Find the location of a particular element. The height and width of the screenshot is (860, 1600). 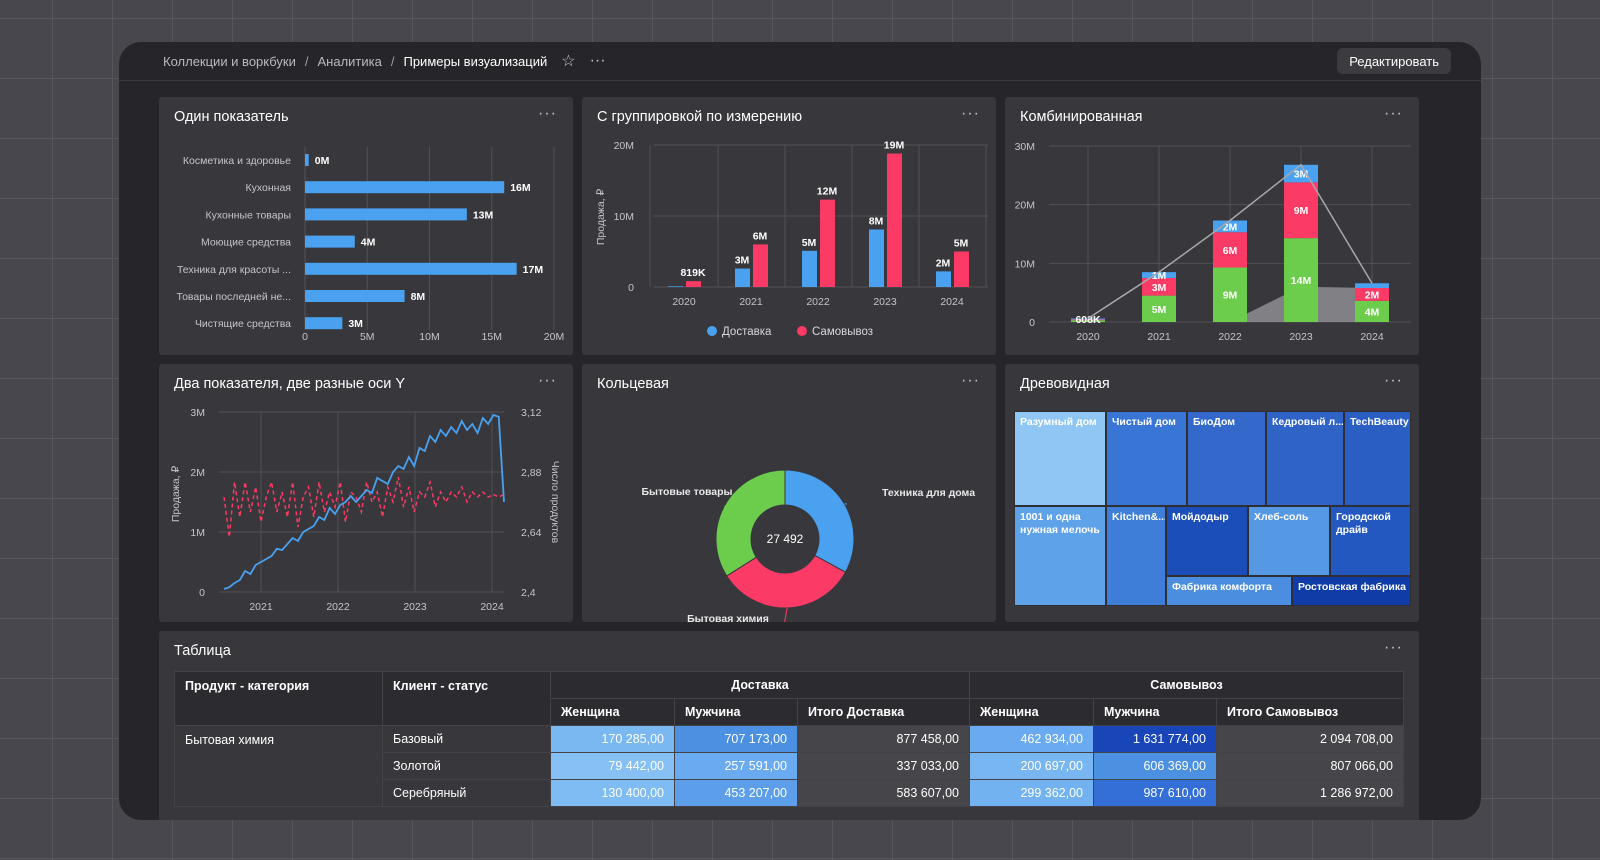

treemap-cell: TechBeauty is located at coordinates (1377, 458).